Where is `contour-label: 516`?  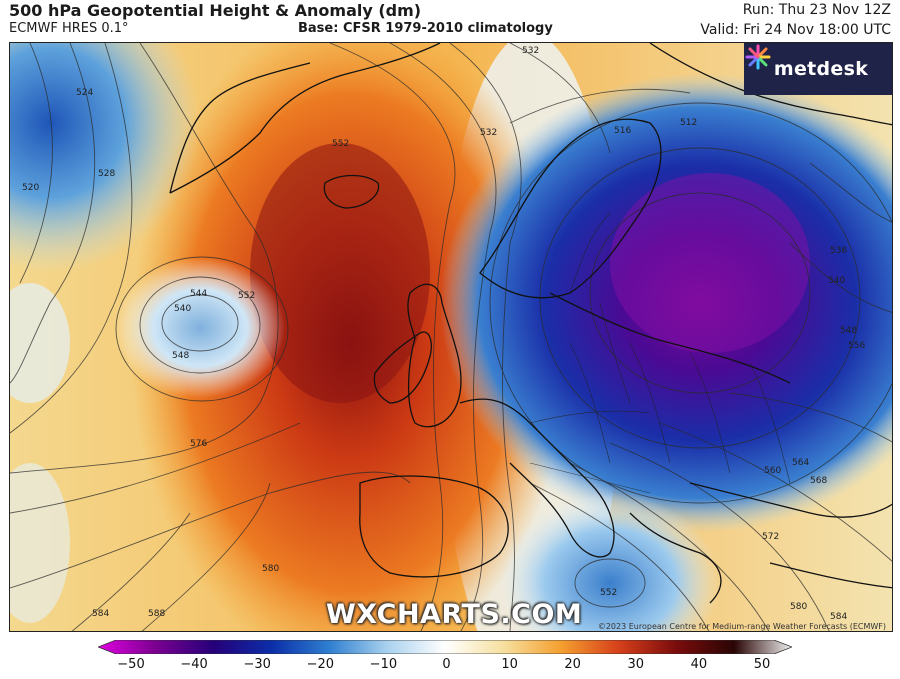 contour-label: 516 is located at coordinates (622, 131).